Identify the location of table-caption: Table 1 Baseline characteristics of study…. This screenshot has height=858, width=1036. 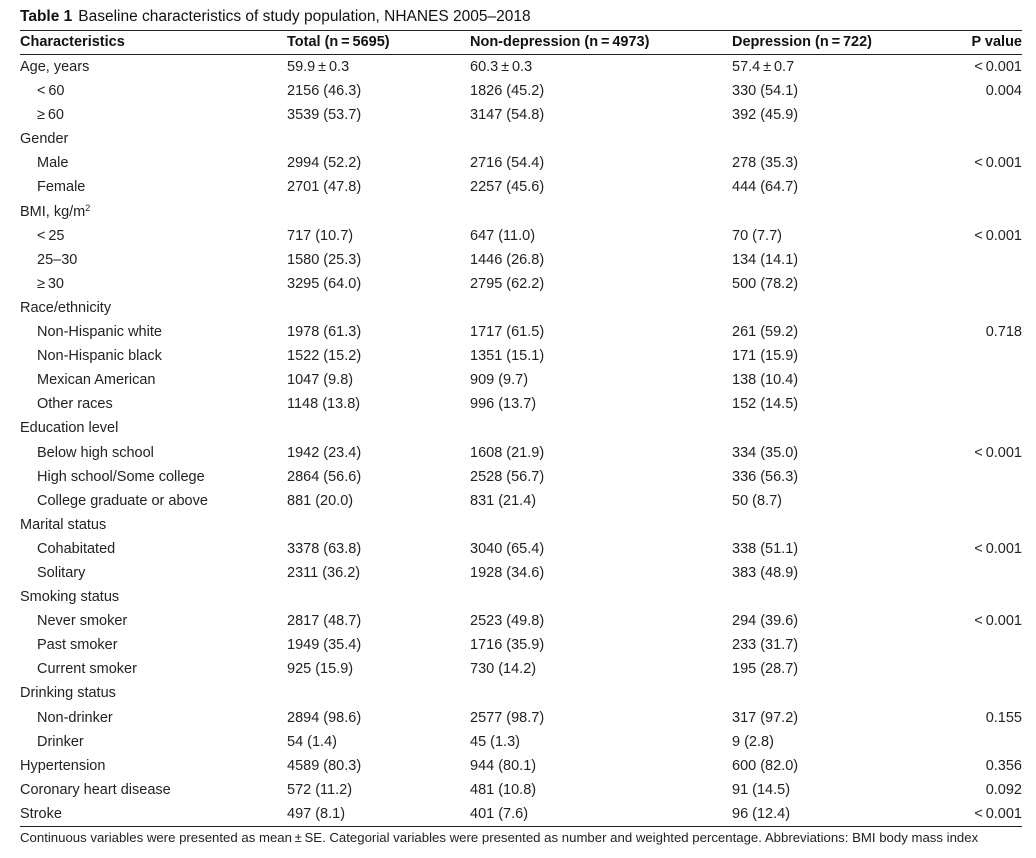
(521, 17).